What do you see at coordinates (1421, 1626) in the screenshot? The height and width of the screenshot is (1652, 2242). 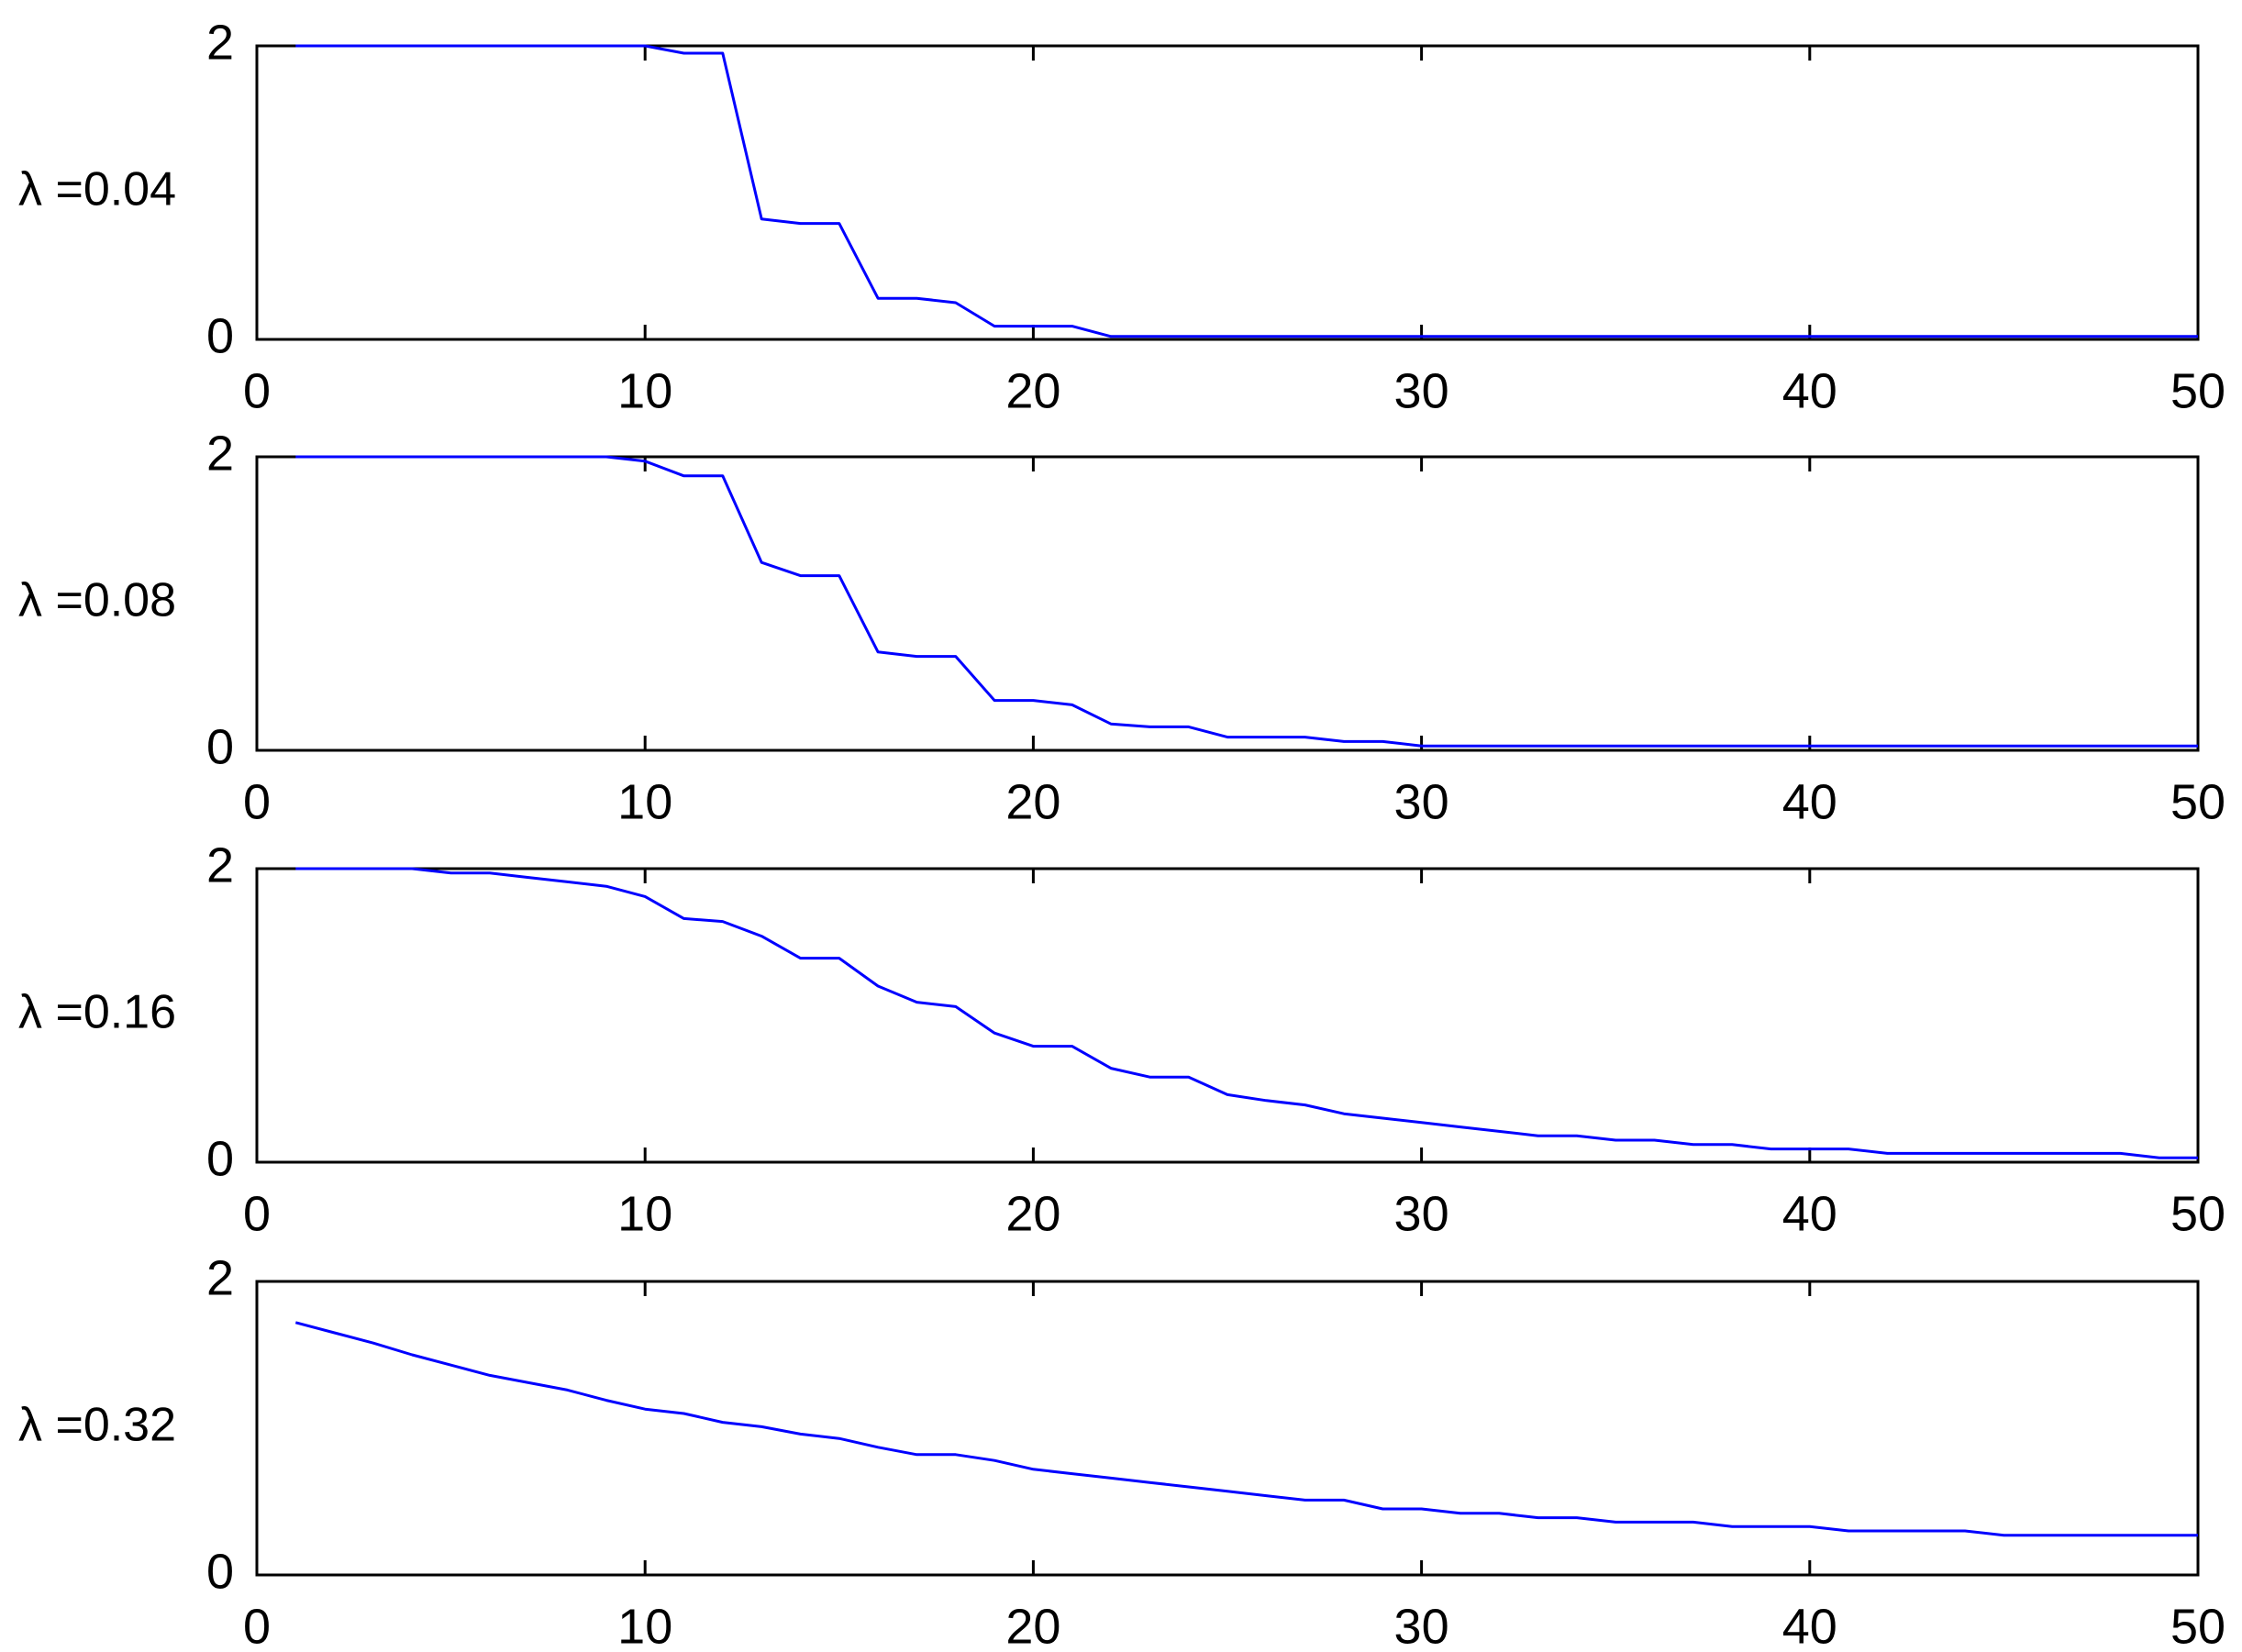 I see `x-tick-label: 30` at bounding box center [1421, 1626].